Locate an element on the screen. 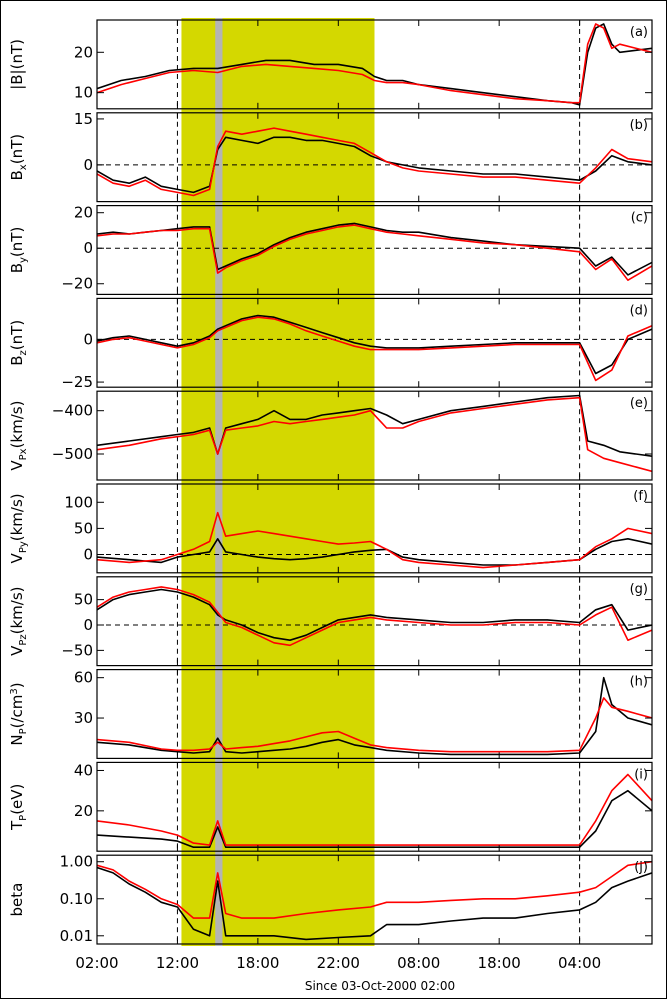  ytick-label-d-1: 0 is located at coordinates (88, 339).